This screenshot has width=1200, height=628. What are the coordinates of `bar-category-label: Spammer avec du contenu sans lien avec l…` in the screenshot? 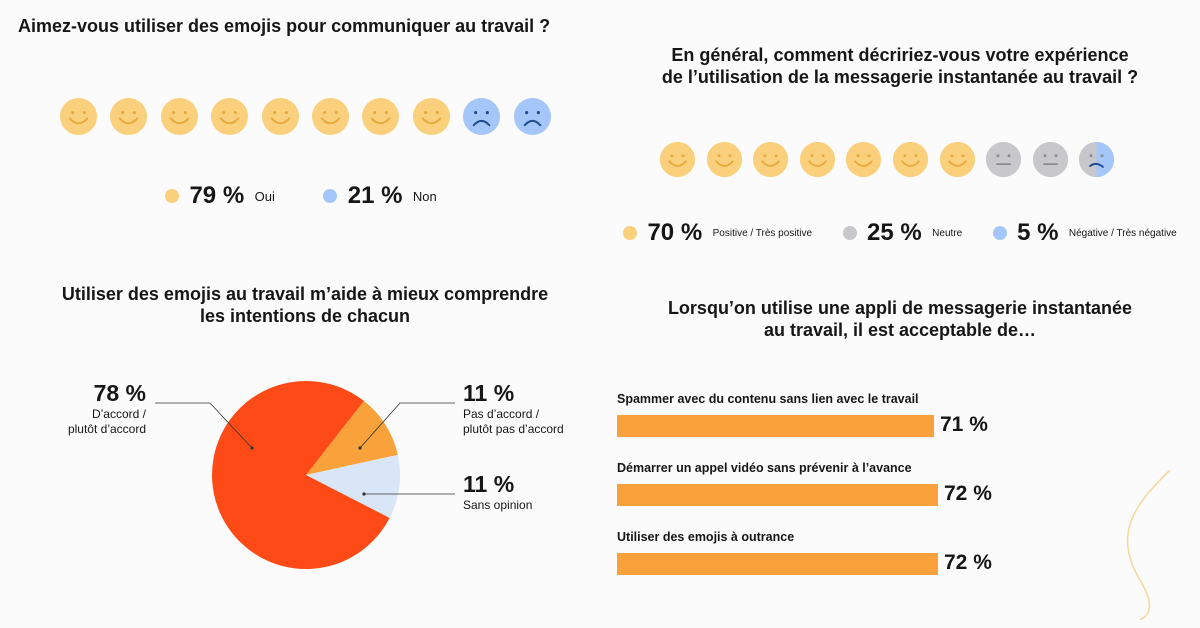 It's located at (768, 399).